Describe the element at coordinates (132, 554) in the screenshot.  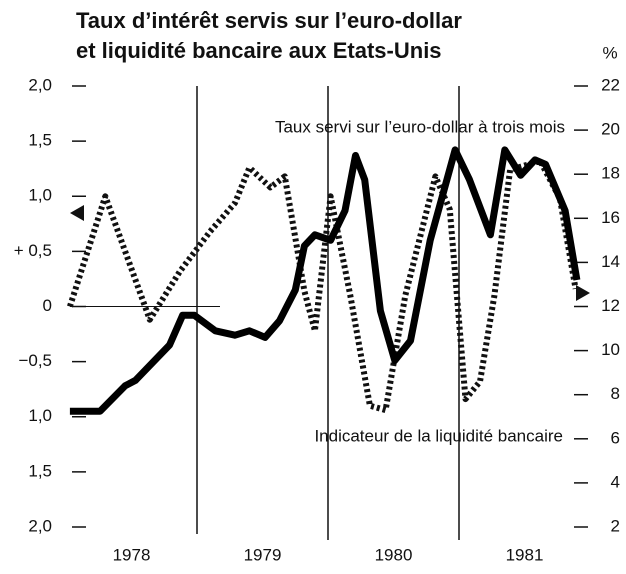
I see `x-tick-label: 1978` at that location.